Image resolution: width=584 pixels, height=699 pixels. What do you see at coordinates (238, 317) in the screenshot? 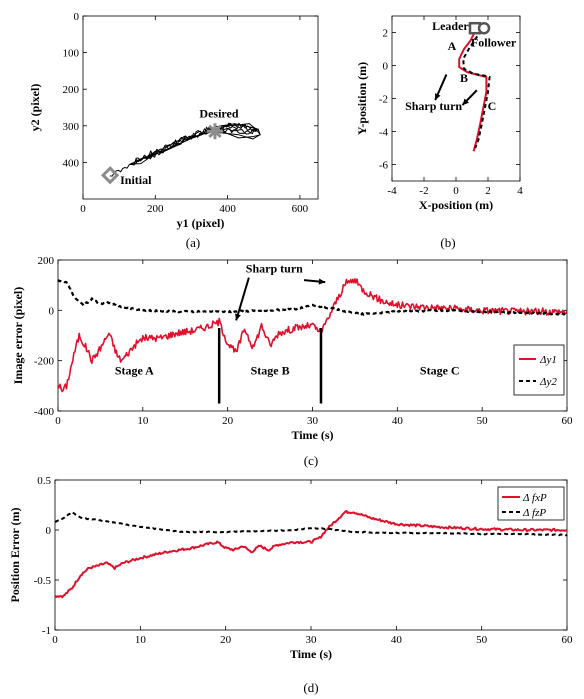
I see `sharp-turn-arrow-1-head` at bounding box center [238, 317].